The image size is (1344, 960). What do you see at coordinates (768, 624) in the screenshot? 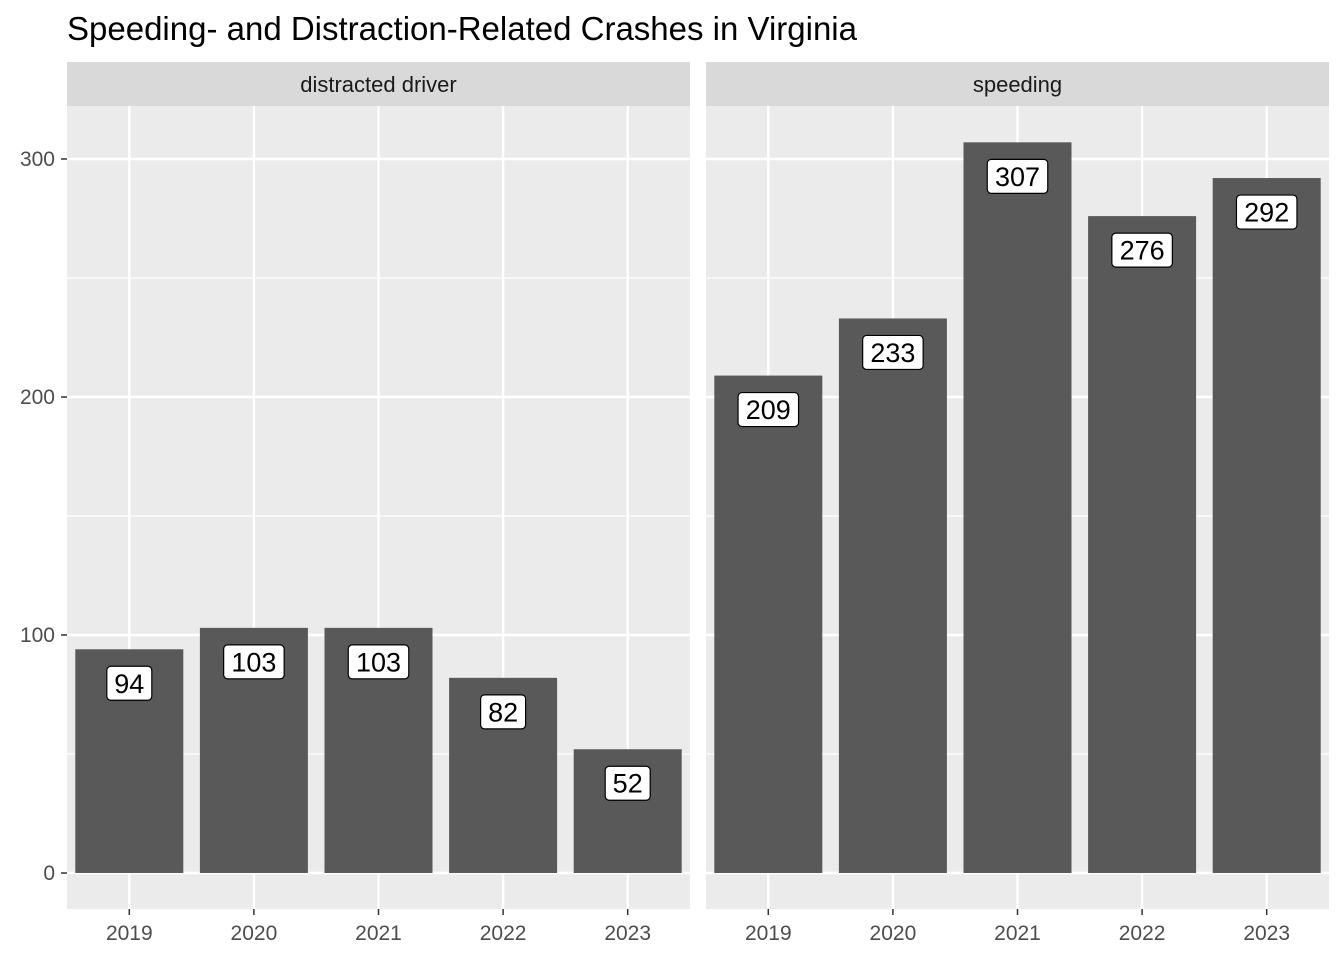
I see `bar-2019` at bounding box center [768, 624].